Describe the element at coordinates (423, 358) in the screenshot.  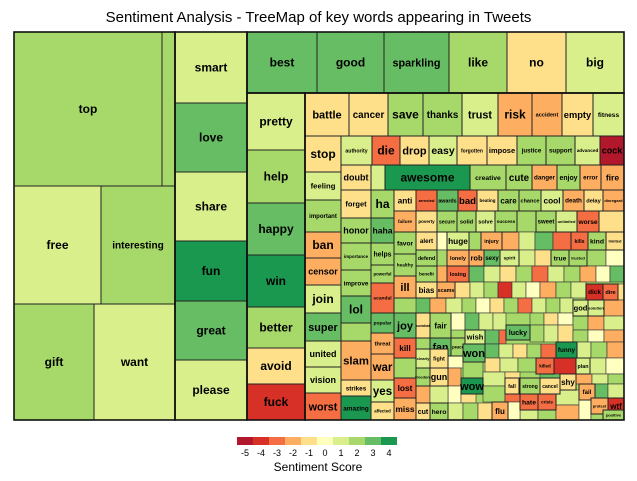
I see `treemap-label-clearly: clearly` at that location.